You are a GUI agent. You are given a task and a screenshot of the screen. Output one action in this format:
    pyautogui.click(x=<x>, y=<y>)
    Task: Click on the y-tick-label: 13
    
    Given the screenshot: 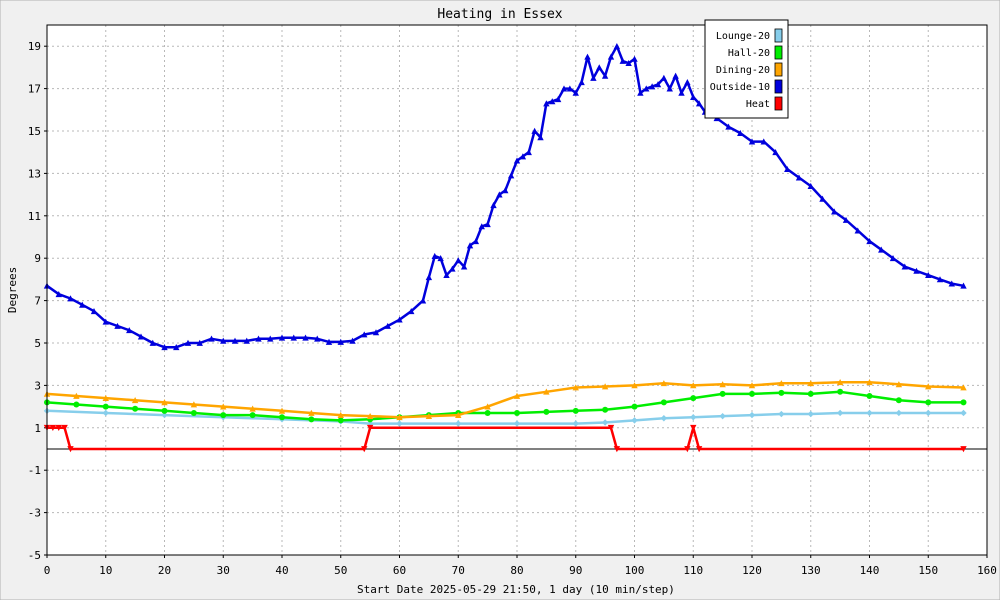 What is the action you would take?
    pyautogui.click(x=34, y=173)
    